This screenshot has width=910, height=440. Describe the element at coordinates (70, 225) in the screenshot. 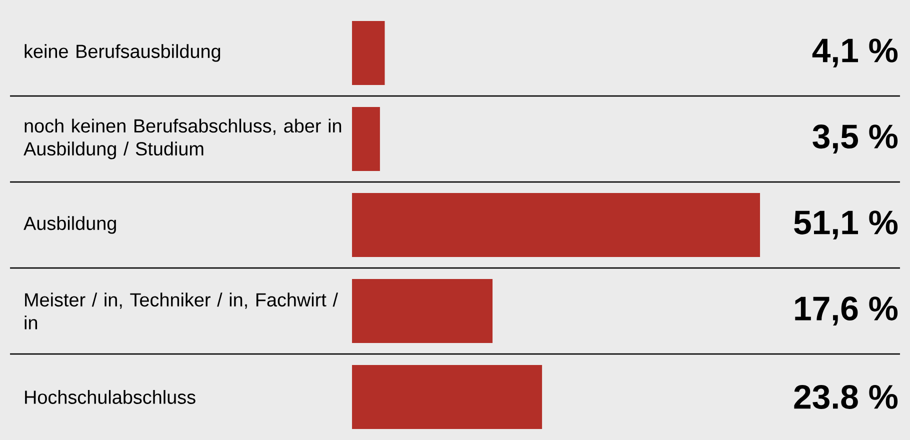

I see `y-tick-label: Ausbildung` at that location.